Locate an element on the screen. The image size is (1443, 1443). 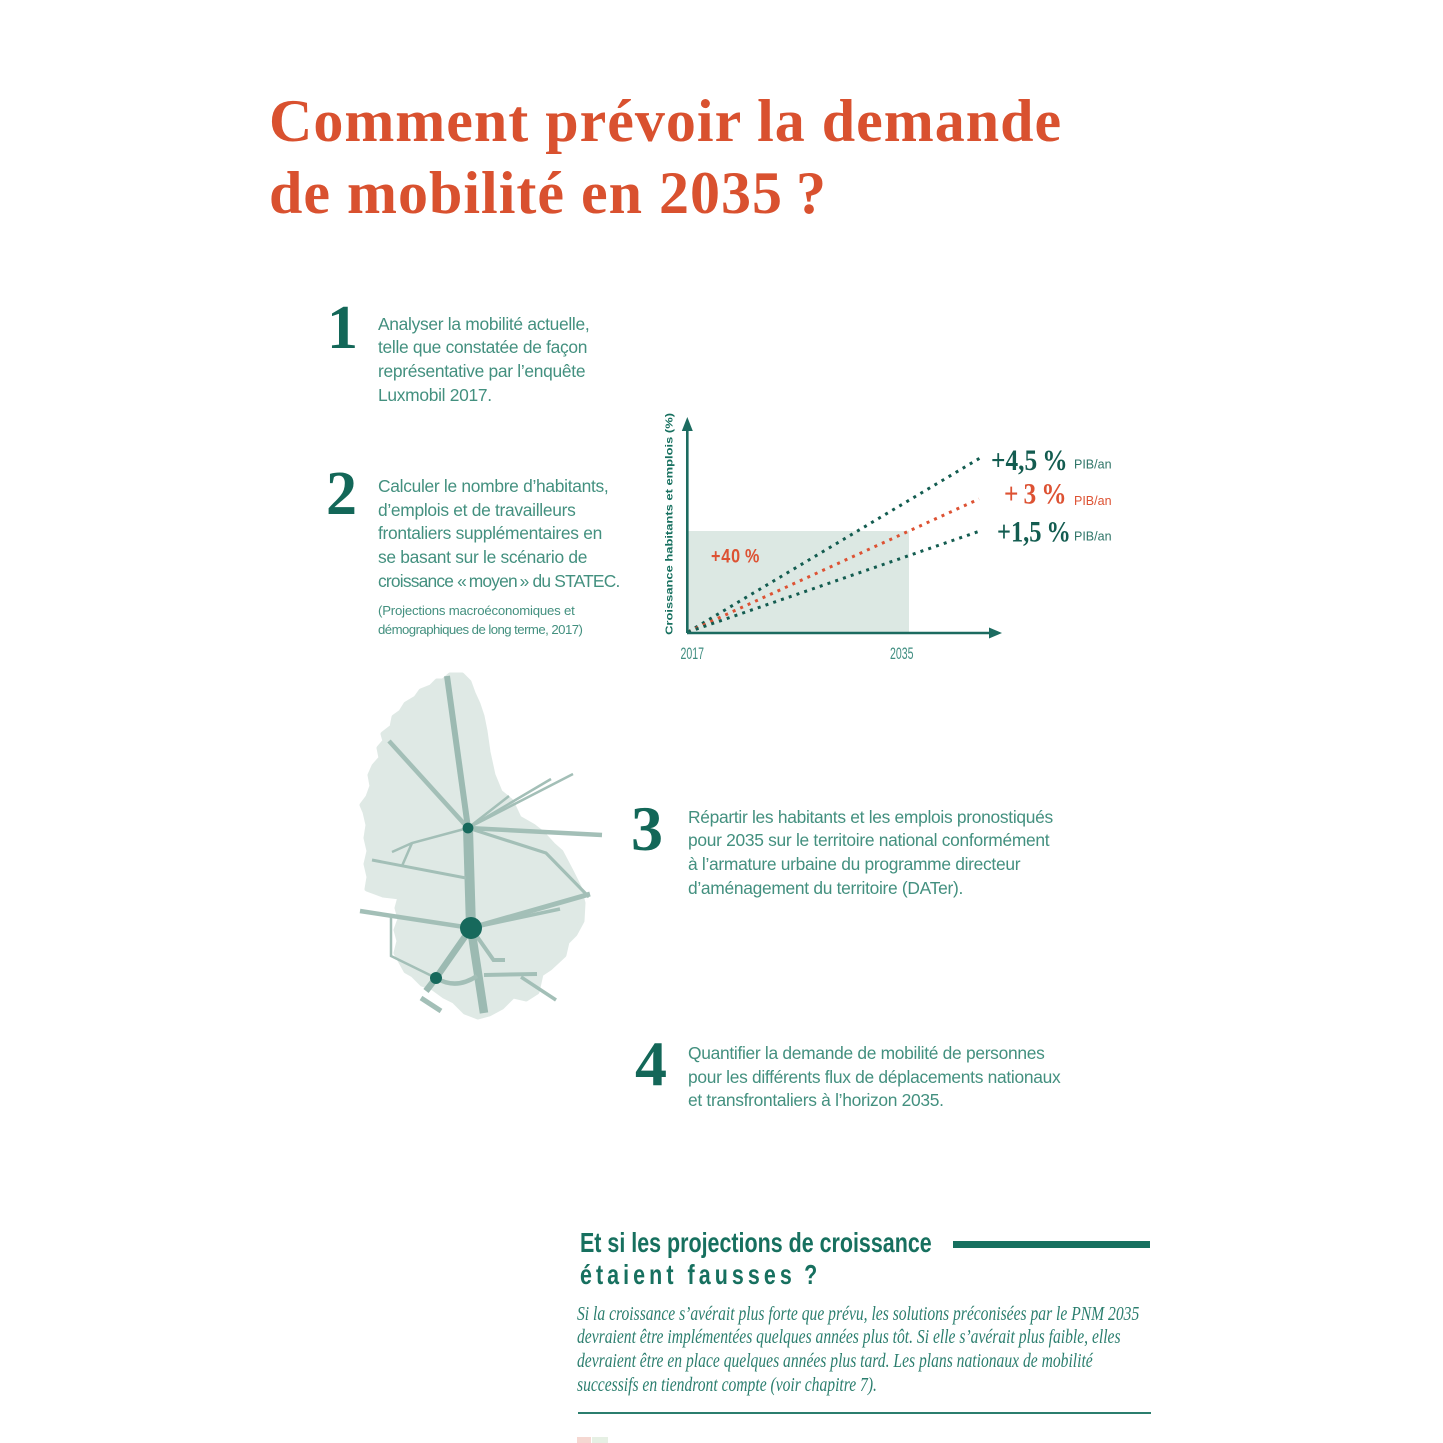
svg-text: +40 % is located at coordinates (735, 556).